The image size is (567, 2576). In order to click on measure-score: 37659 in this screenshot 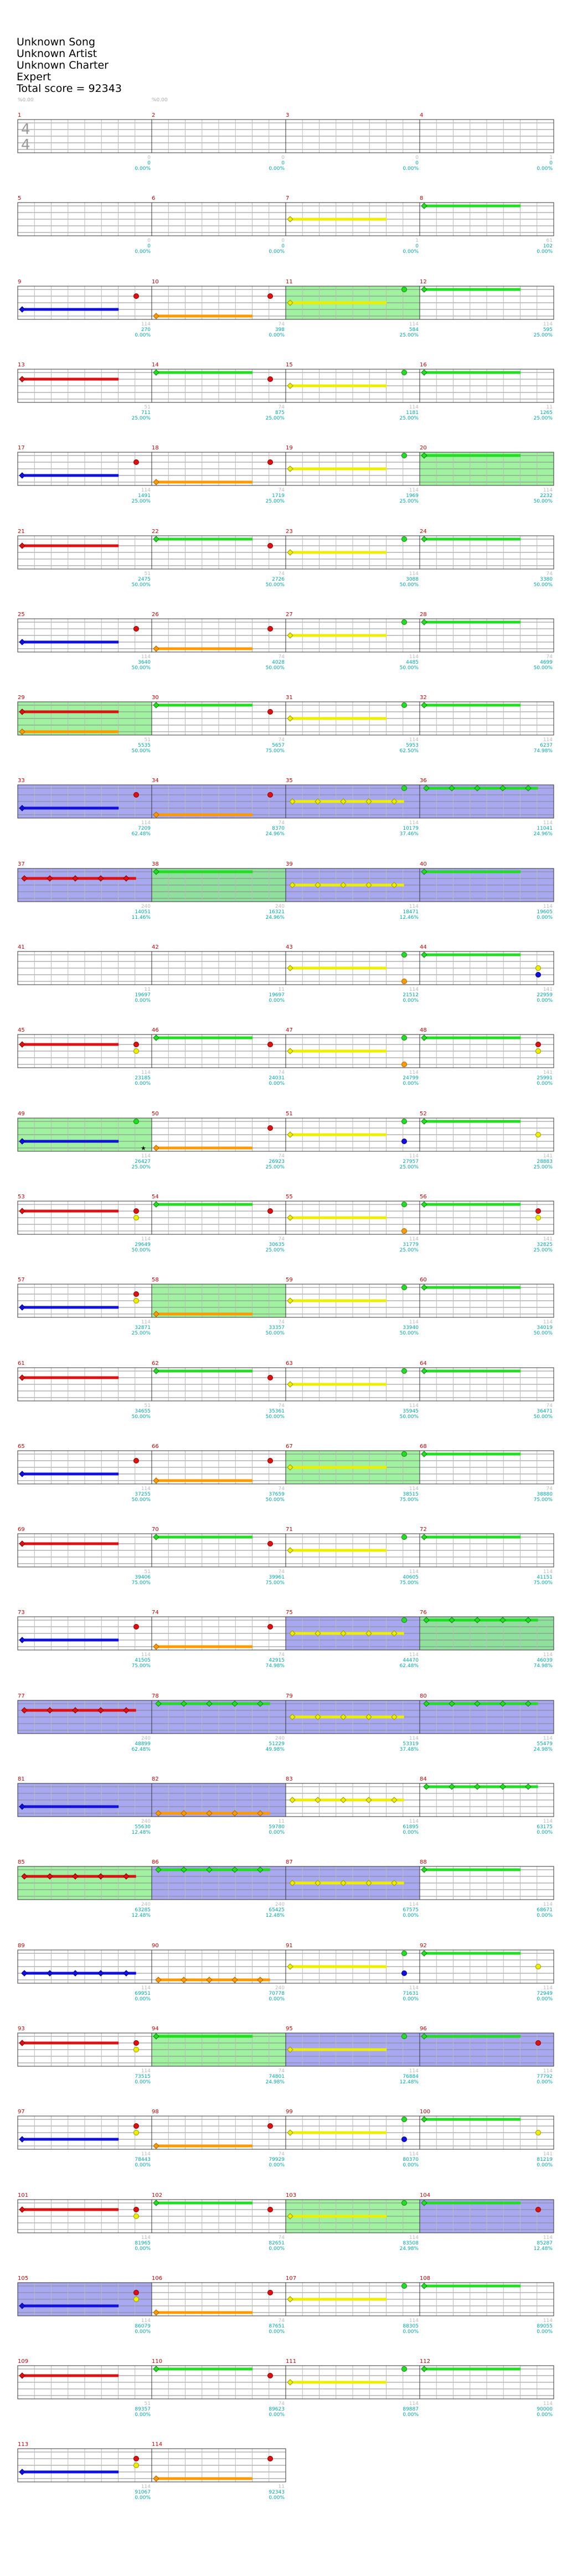, I will do `click(277, 1494)`.